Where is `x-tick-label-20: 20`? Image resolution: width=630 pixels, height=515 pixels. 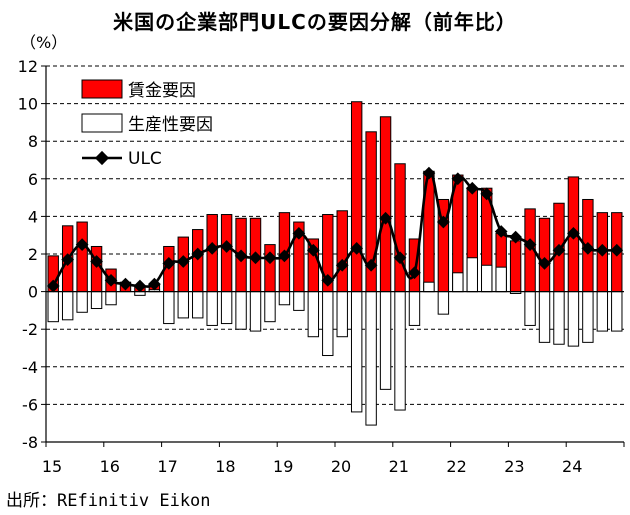 x-tick-label-20: 20 is located at coordinates (341, 466).